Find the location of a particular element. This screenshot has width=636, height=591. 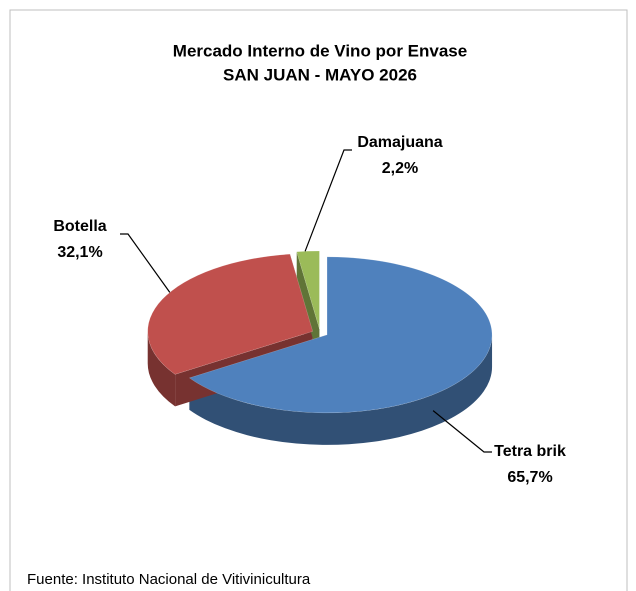

slice-label: Botella is located at coordinates (79, 226).